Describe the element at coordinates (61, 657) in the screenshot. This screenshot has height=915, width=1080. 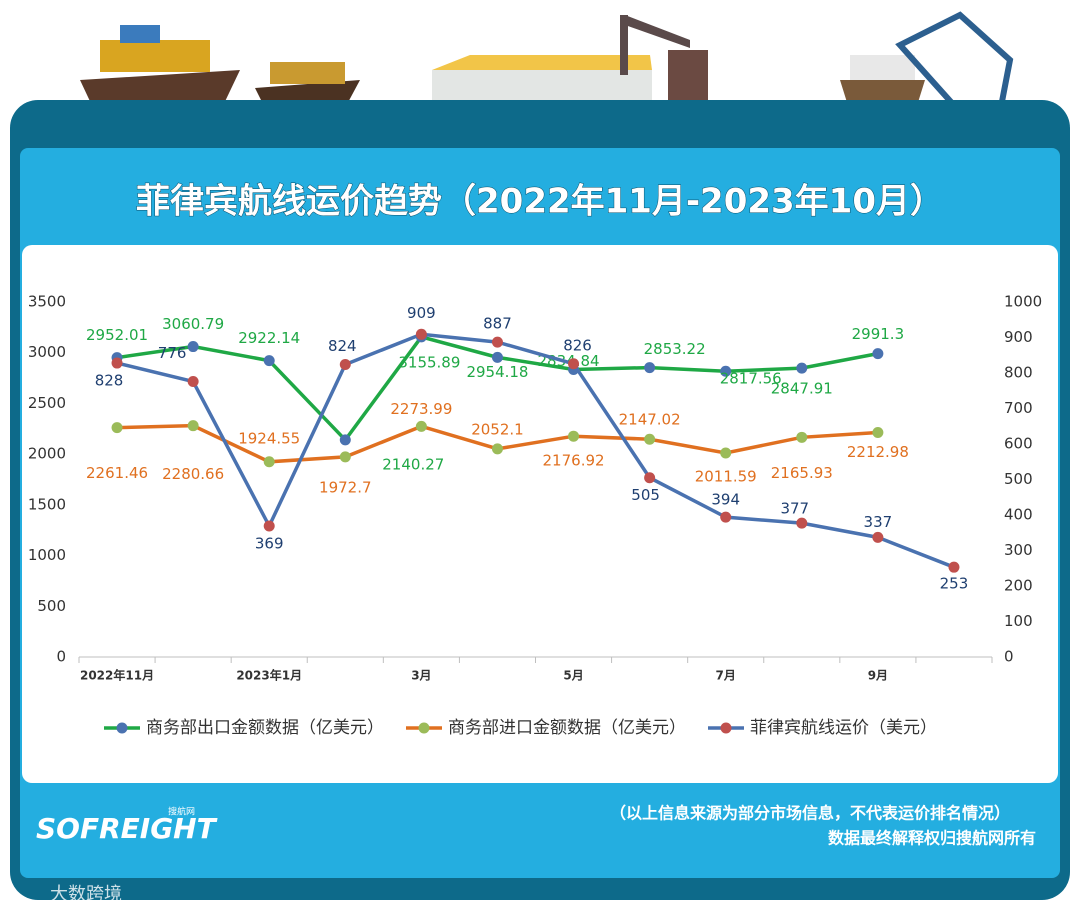
I see `y-tick-label: 0` at that location.